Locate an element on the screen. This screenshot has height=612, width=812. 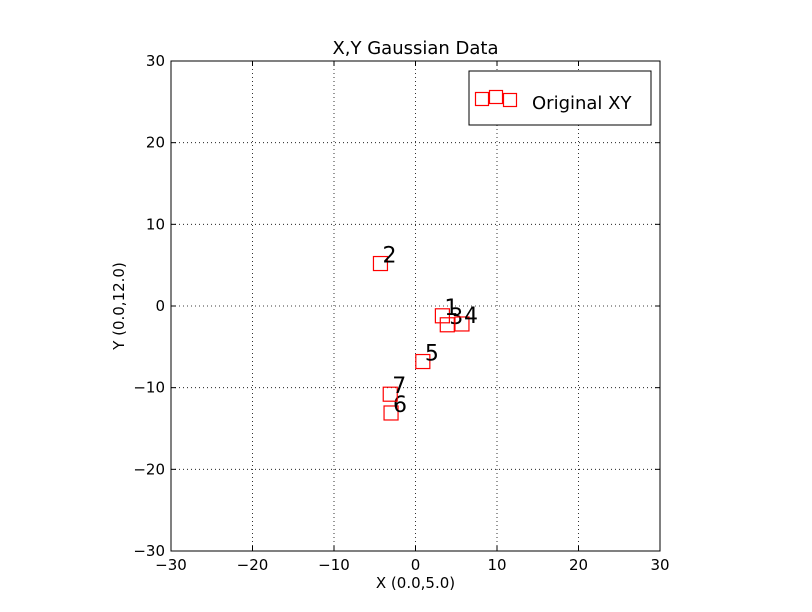
x-tick-label: 30 is located at coordinates (659, 565).